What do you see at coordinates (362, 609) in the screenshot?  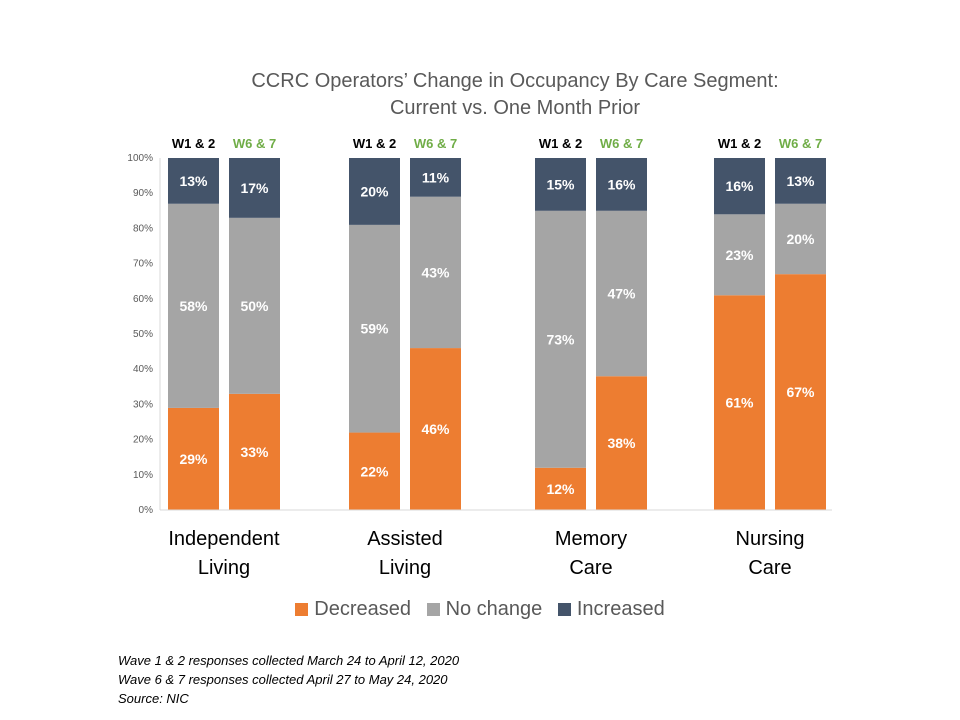 I see `legend-label-decreased: Decreased` at bounding box center [362, 609].